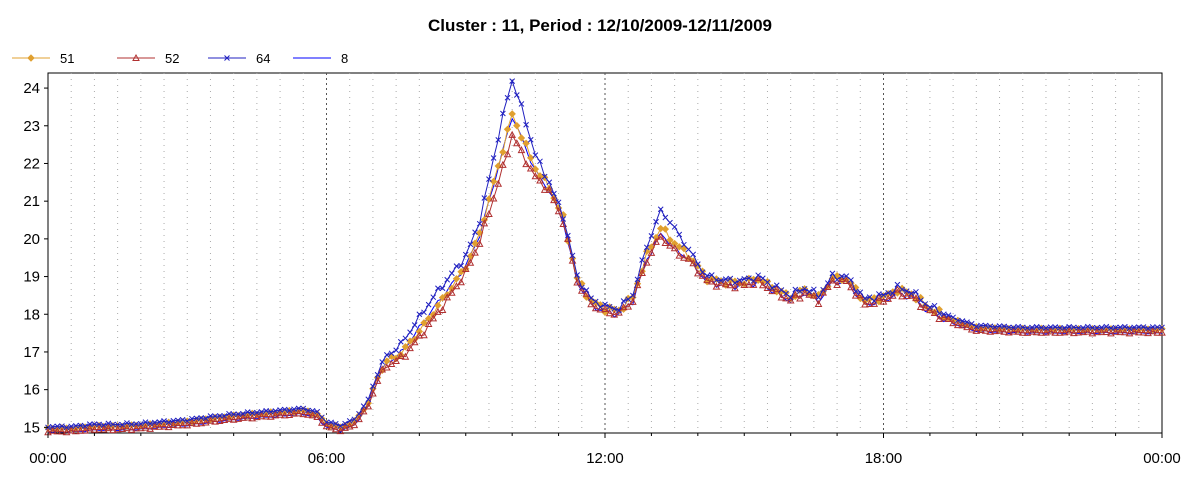  I want to click on y-tick-label: 16, so click(31, 390).